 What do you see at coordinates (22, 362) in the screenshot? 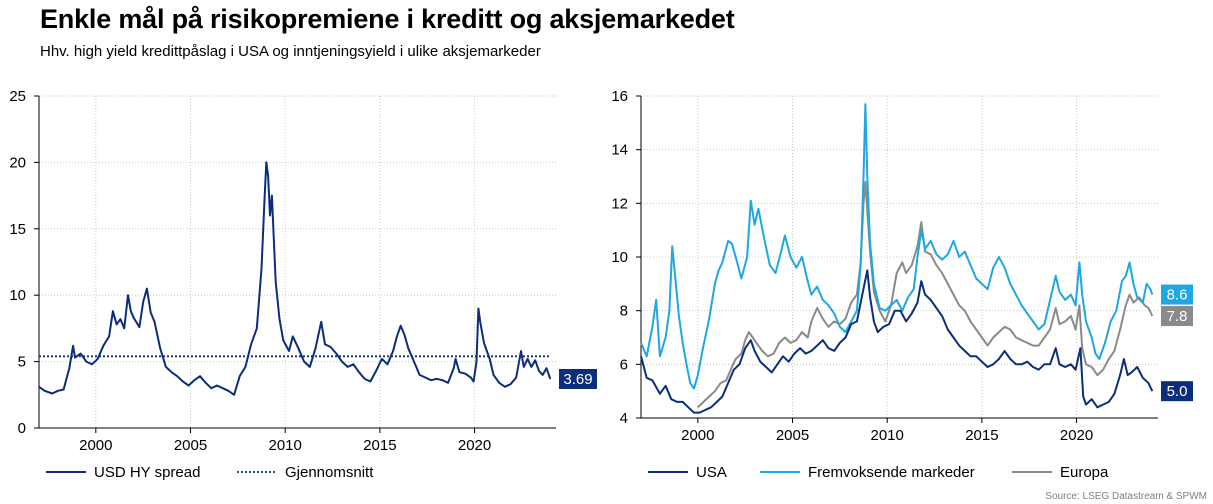
I see `y-tick-label: 5` at bounding box center [22, 362].